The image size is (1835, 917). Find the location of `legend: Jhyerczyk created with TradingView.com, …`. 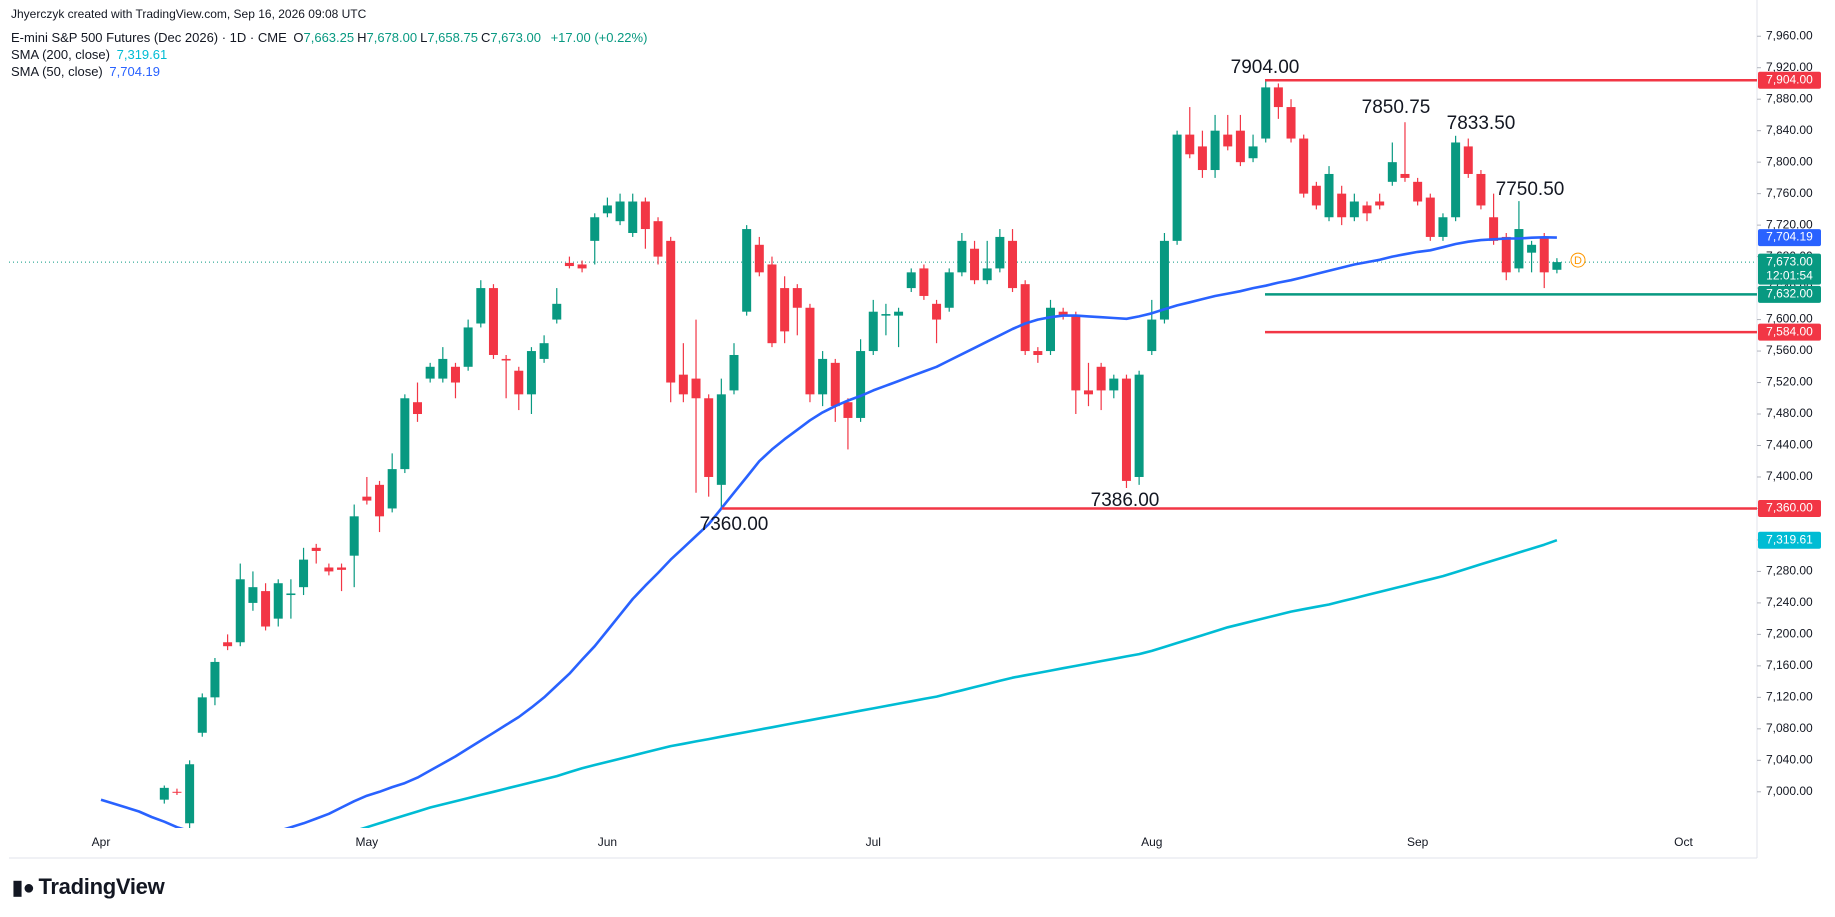

legend: Jhyerczyk created with TradingView.com, … is located at coordinates (330, 43).